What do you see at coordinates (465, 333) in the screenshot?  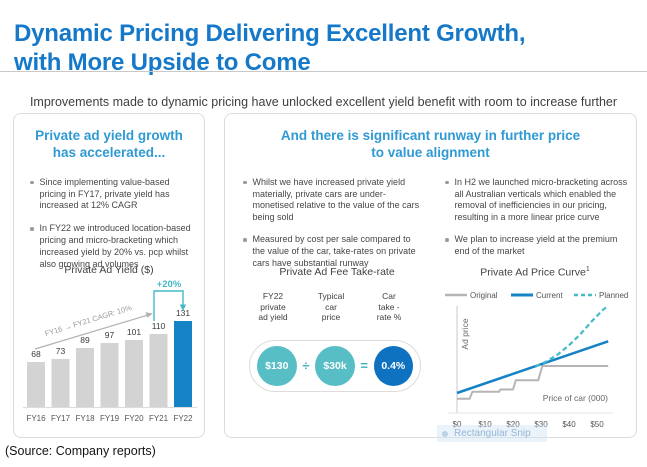 I see `y-axis-label: Ad price` at bounding box center [465, 333].